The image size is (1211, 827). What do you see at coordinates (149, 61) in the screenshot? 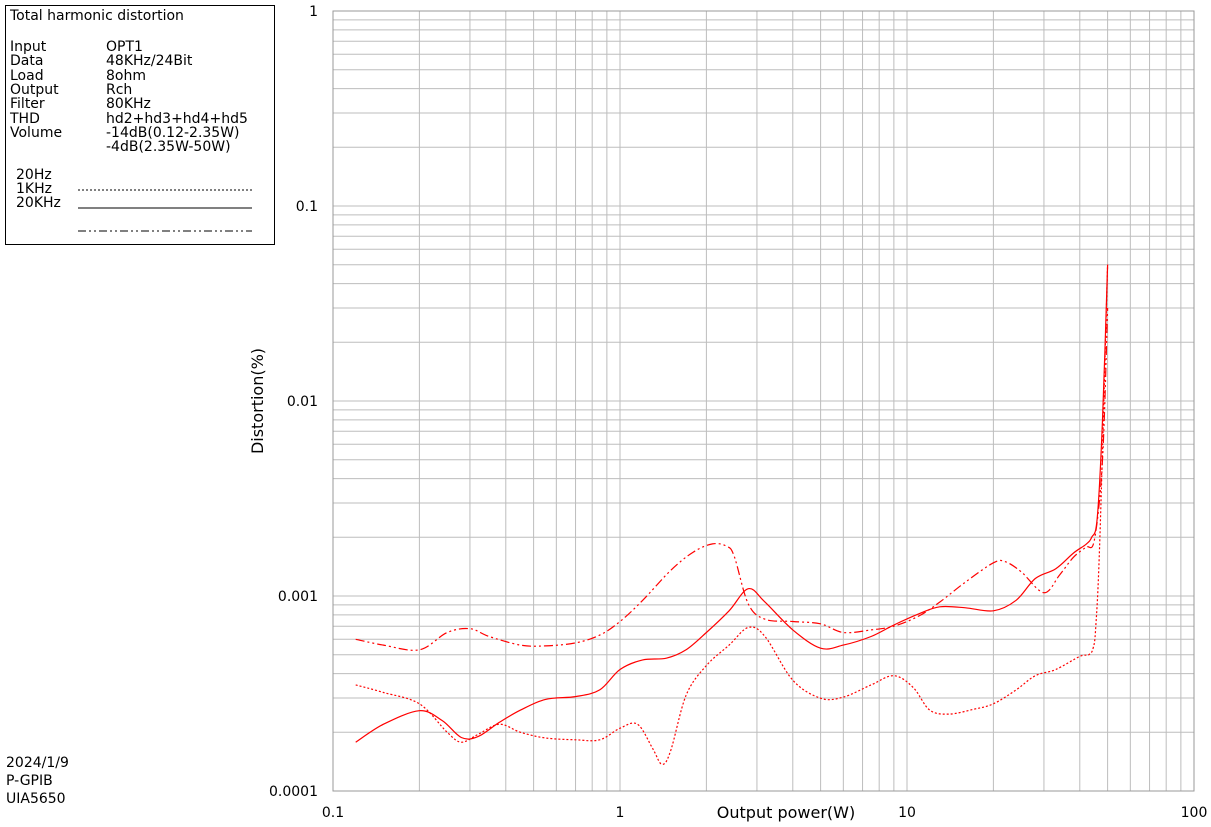
I see `info-value: 48KHz/24Bit` at bounding box center [149, 61].